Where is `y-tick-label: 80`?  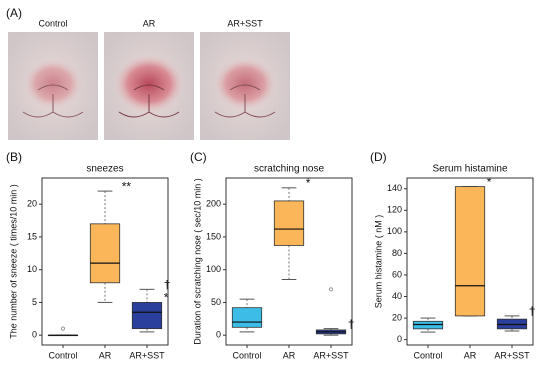
y-tick-label: 80 is located at coordinates (397, 253).